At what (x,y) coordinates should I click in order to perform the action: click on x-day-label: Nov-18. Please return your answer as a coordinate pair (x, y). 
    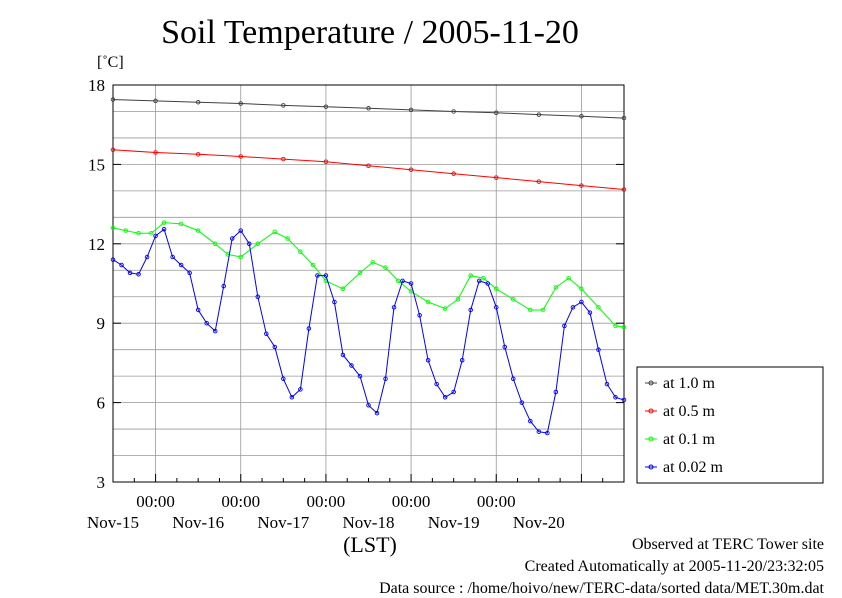
    Looking at the image, I should click on (369, 522).